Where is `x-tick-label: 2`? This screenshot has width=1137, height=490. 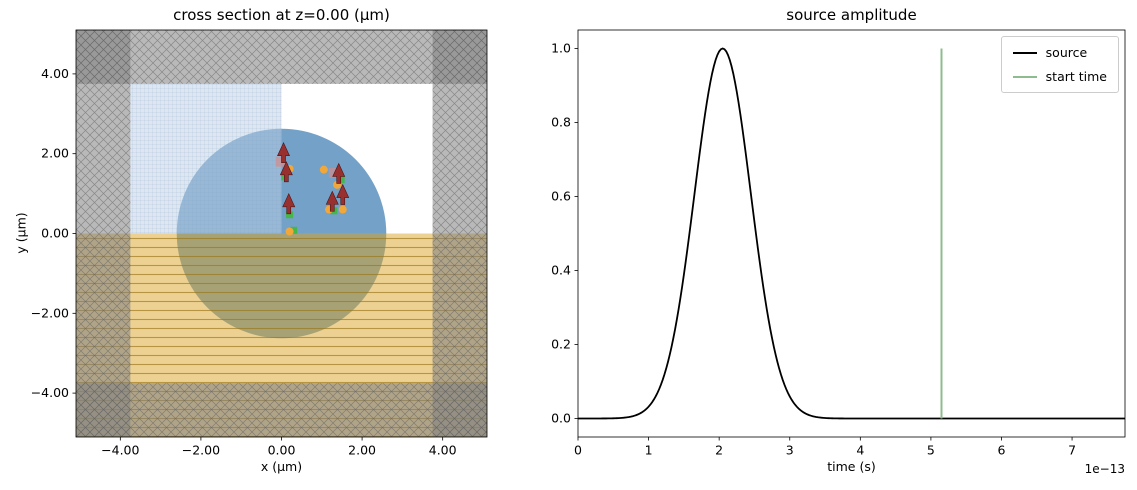 x-tick-label: 2 is located at coordinates (719, 450).